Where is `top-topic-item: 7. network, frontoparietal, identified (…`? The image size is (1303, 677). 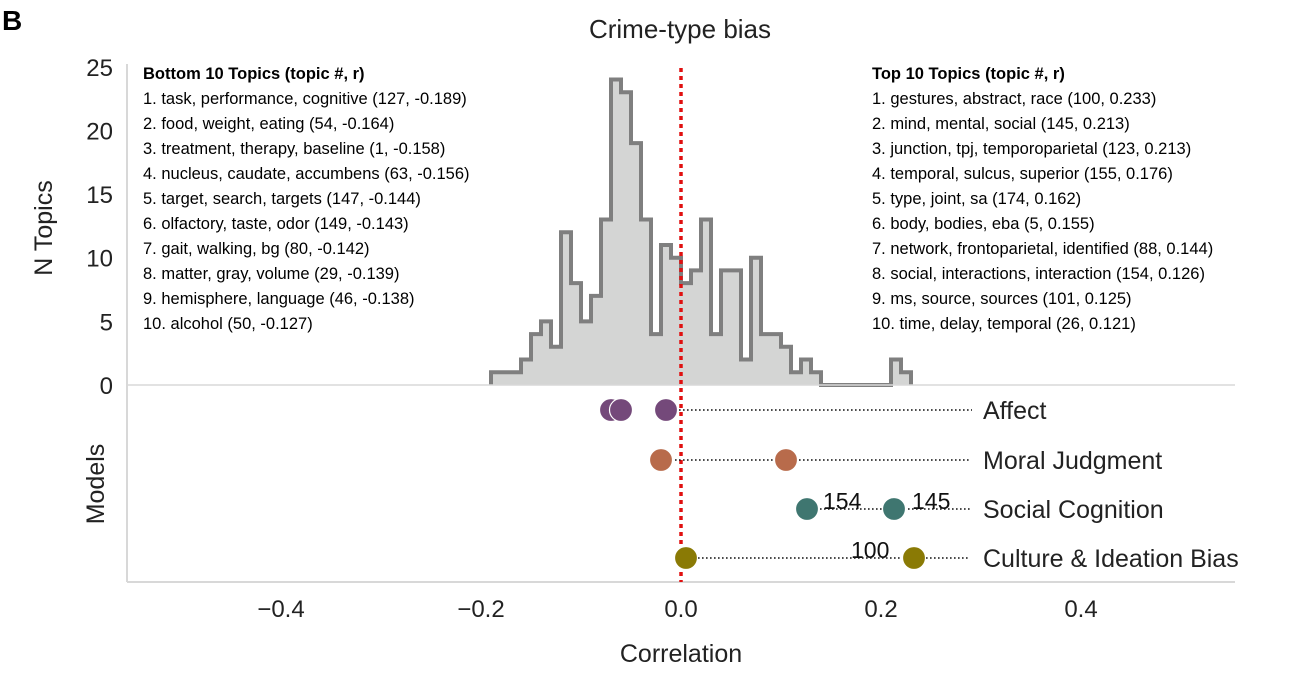
top-topic-item: 7. network, frontoparietal, identified (… is located at coordinates (1042, 249).